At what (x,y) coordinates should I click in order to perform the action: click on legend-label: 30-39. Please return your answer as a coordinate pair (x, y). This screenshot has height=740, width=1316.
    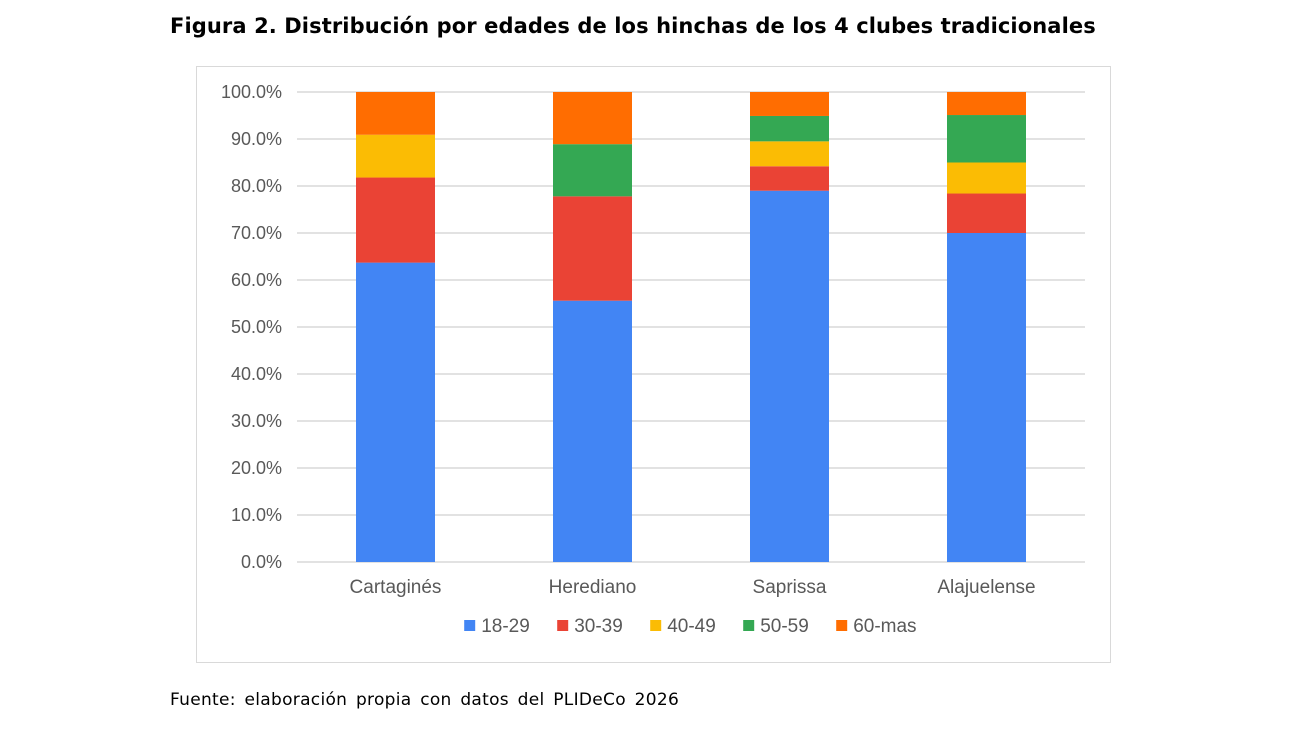
    Looking at the image, I should click on (598, 626).